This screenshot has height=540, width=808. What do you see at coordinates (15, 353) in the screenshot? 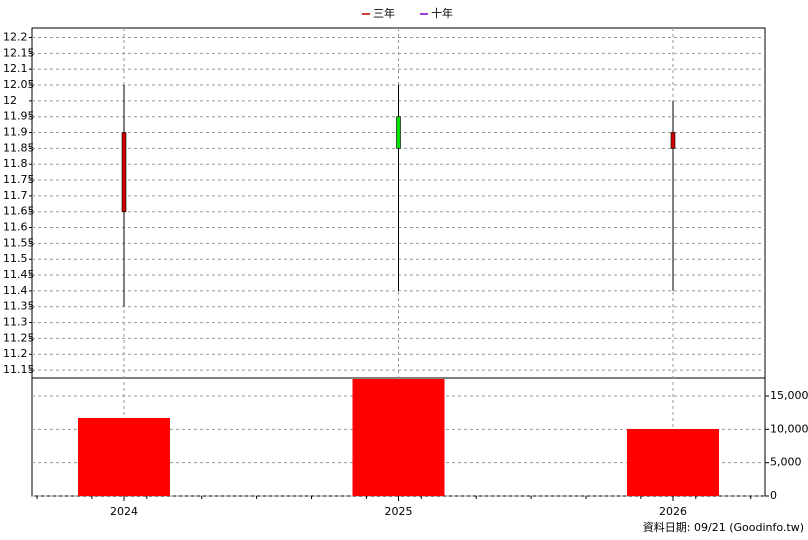
I see `y-tick-label: 11.2` at bounding box center [15, 353].